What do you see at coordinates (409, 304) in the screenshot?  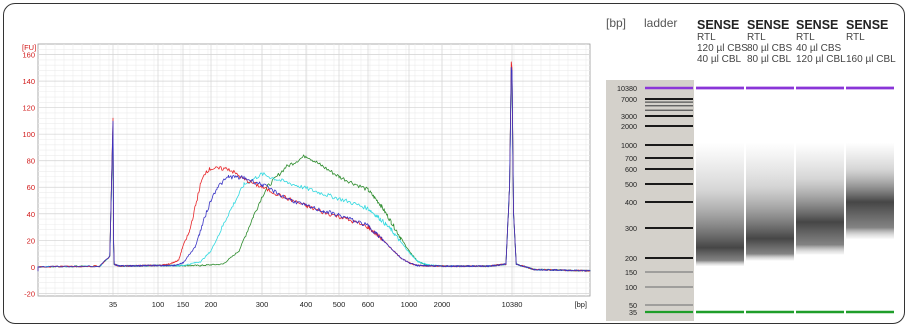 I see `x-tick-label: 1000` at bounding box center [409, 304].